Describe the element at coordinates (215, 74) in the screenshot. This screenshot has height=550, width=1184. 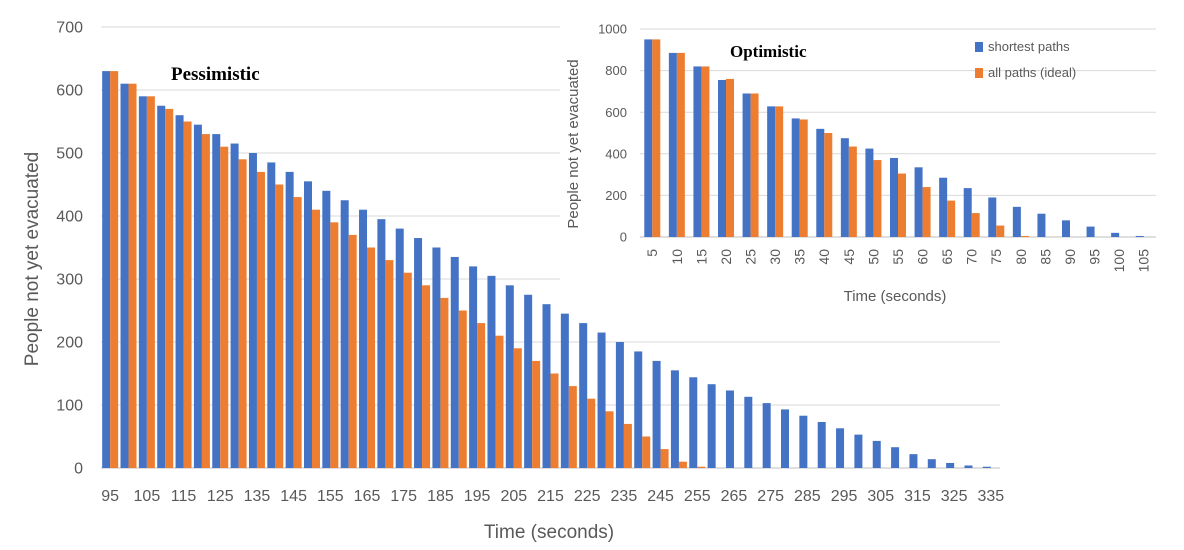
I see `main-chart-title: Pessimistic` at that location.